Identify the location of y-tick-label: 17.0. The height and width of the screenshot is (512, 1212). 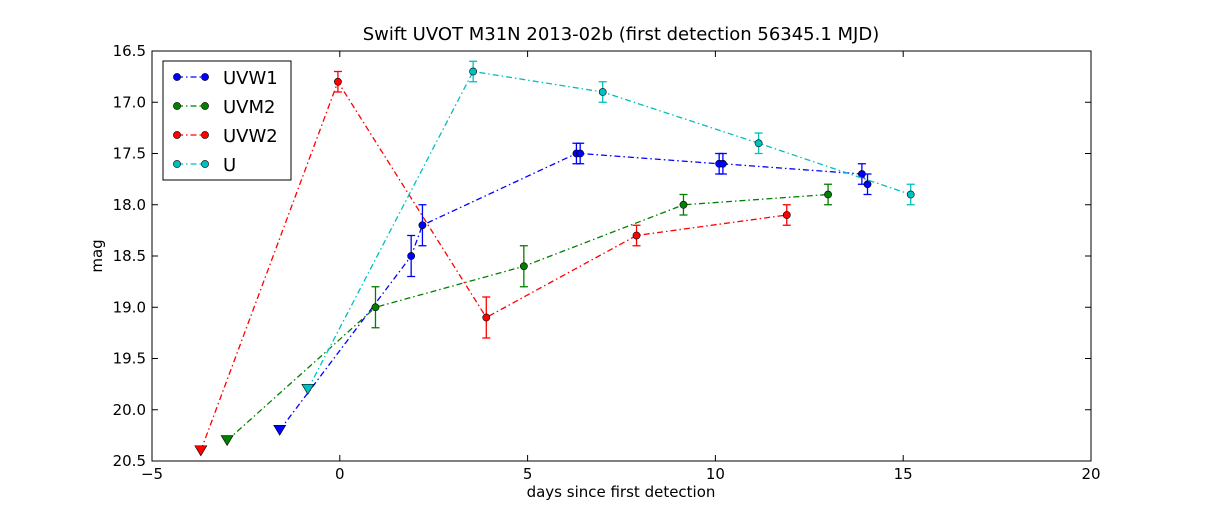
(129, 102).